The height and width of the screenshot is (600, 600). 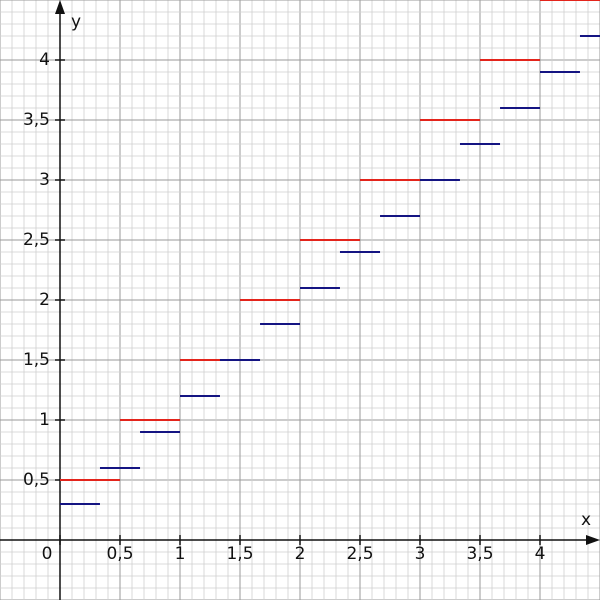 What do you see at coordinates (420, 554) in the screenshot?
I see `x-tick-label: 3` at bounding box center [420, 554].